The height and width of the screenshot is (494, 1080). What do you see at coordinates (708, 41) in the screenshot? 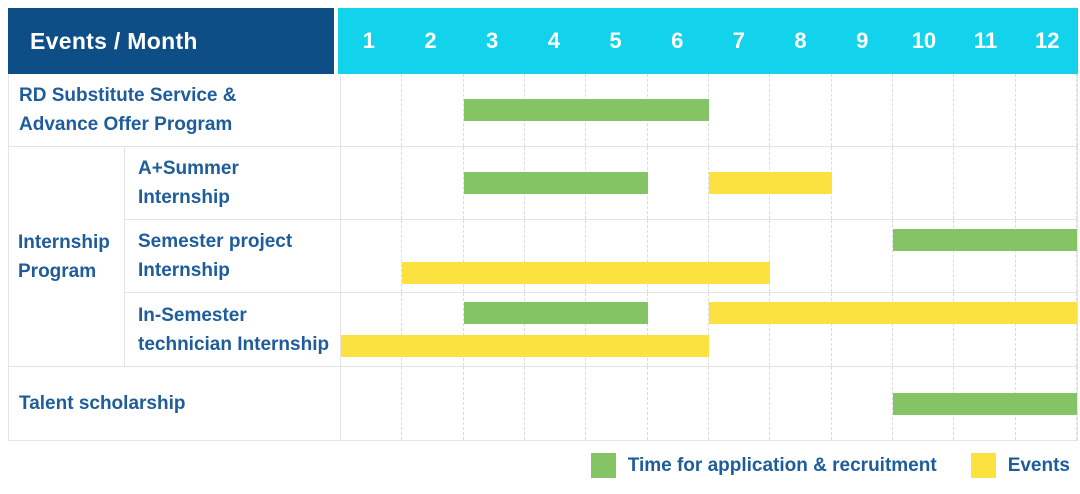
I see `month-header-strip: 1 2 3 4 5 6 7 8 9 10 11 12` at bounding box center [708, 41].